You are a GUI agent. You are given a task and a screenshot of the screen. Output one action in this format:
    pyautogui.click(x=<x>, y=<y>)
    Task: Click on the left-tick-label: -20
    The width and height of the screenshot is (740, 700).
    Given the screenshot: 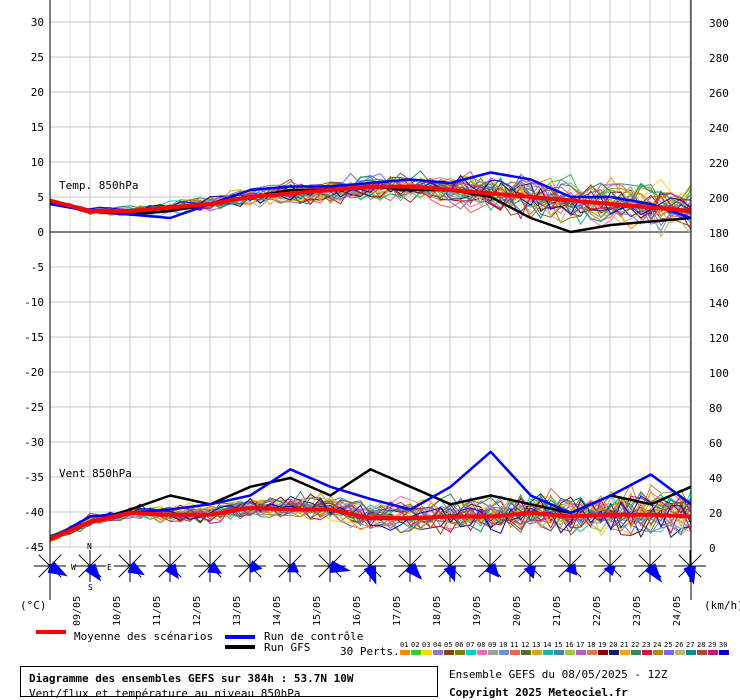 What is the action you would take?
    pyautogui.click(x=34, y=372)
    